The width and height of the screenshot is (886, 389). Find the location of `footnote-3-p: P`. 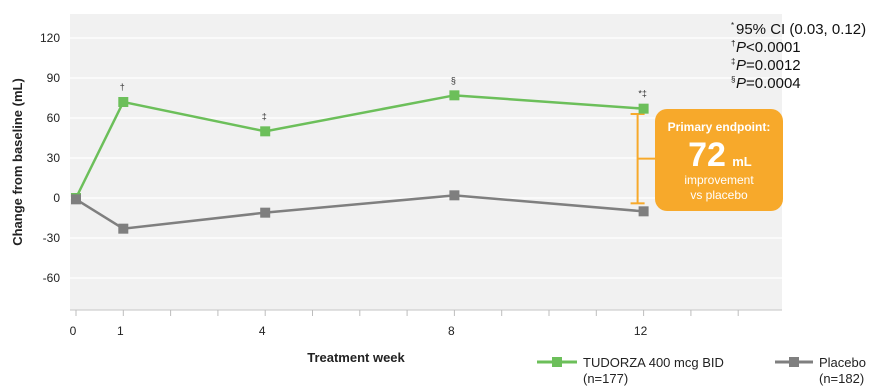

footnote-3-p: P is located at coordinates (741, 65).